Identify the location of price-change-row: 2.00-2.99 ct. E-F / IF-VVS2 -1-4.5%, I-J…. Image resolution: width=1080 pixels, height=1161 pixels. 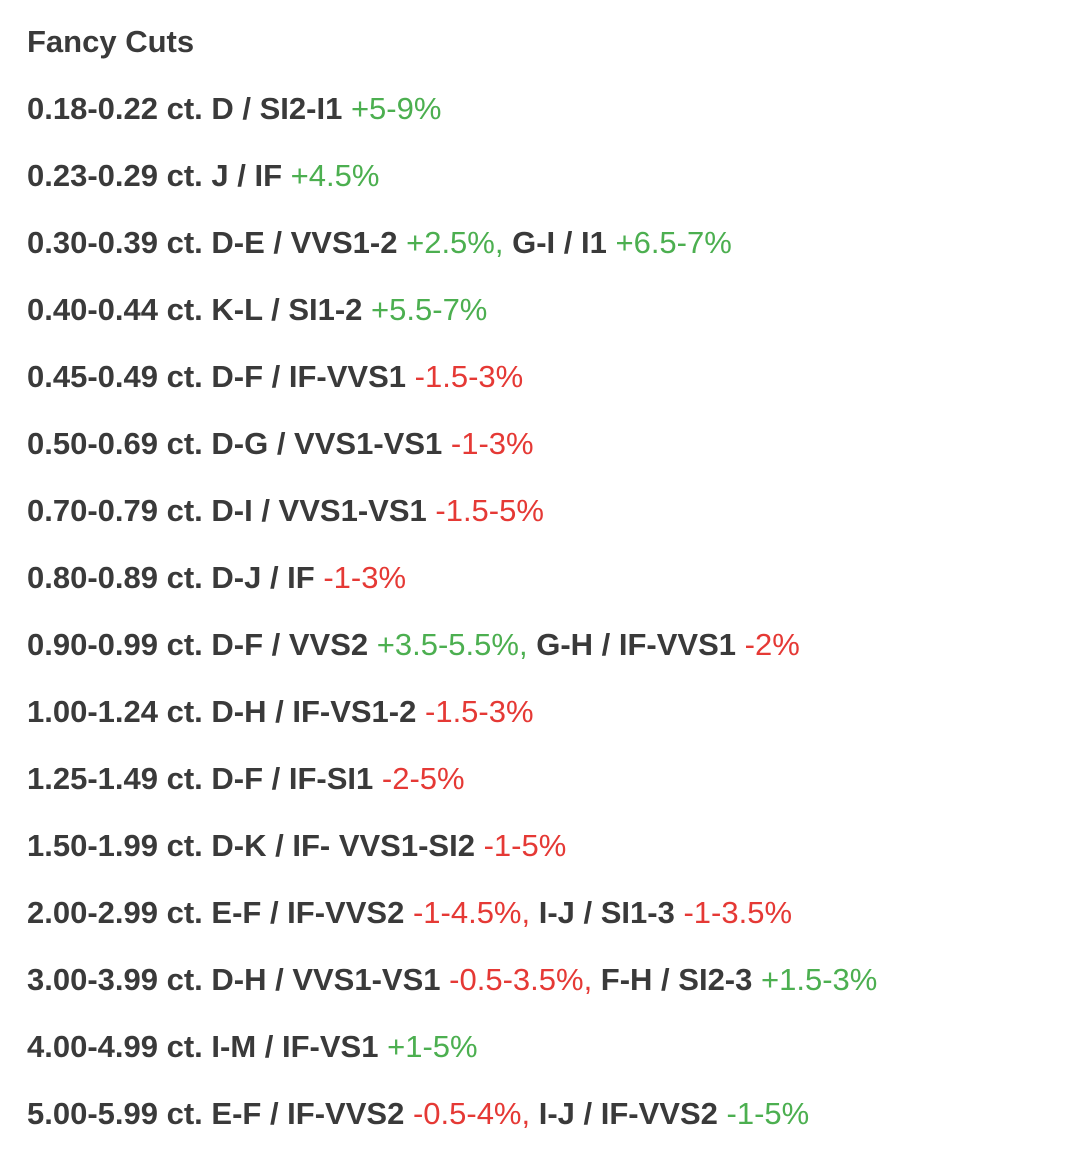
(547, 926).